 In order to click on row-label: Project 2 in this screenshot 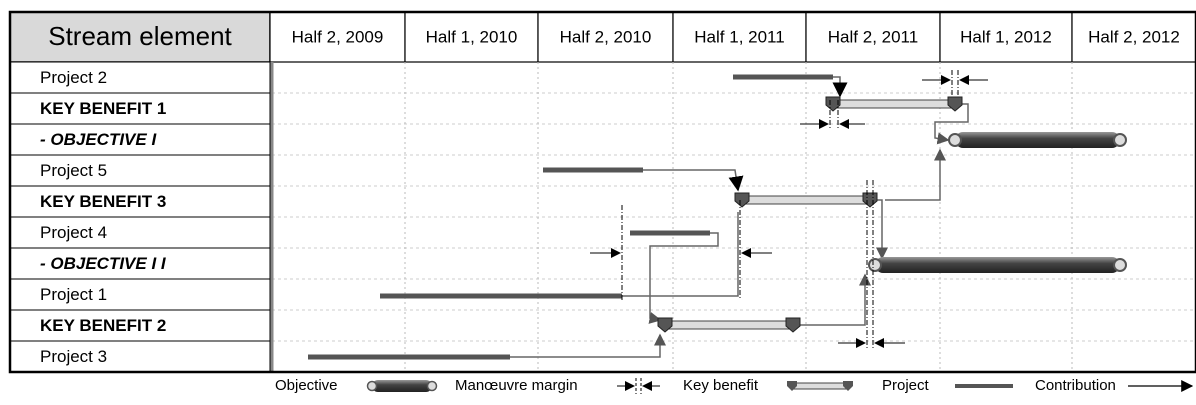, I will do `click(73, 77)`.